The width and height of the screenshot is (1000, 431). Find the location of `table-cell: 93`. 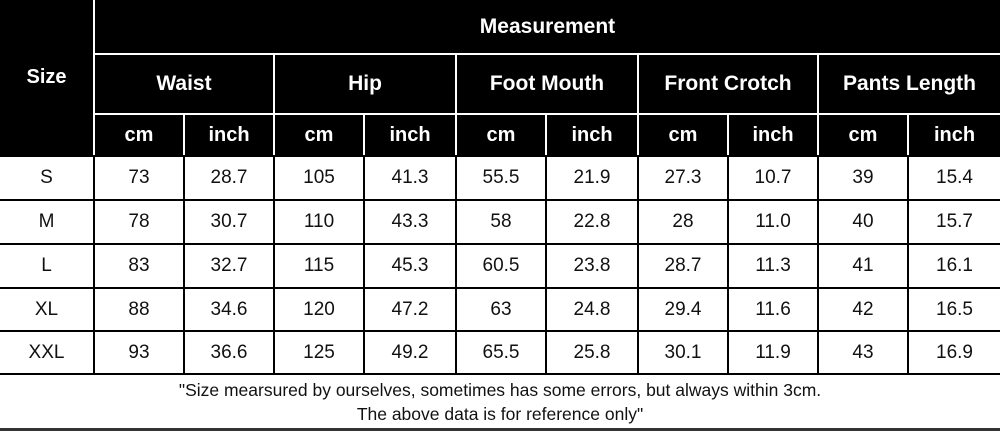

table-cell: 93 is located at coordinates (138, 351).